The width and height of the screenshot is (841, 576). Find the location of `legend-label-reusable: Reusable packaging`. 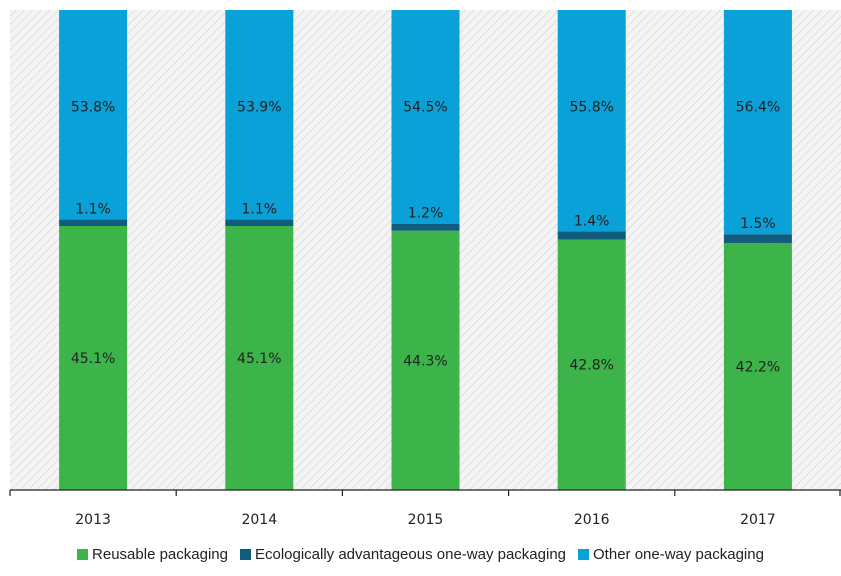

legend-label-reusable: Reusable packaging is located at coordinates (160, 554).